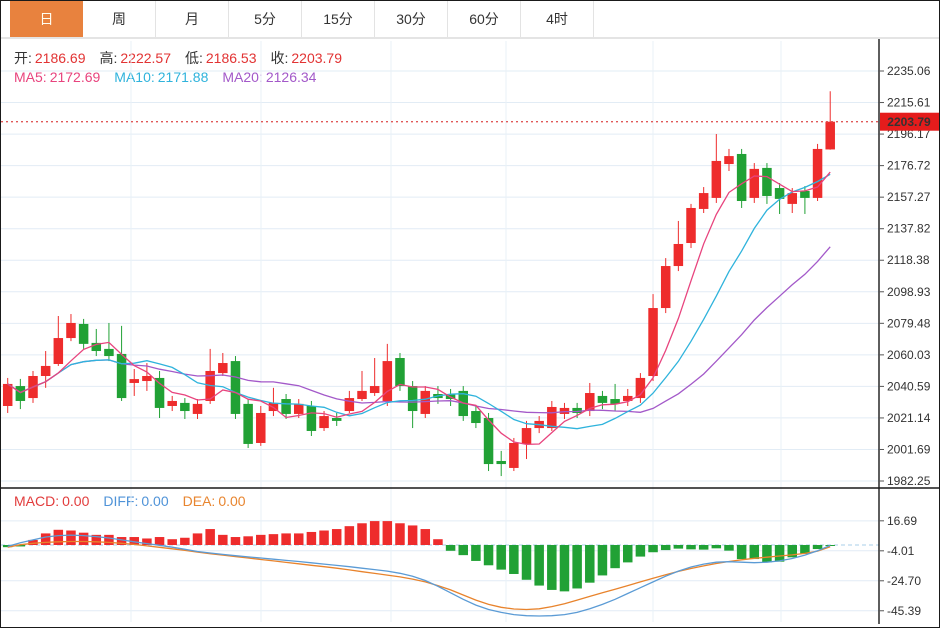 The image size is (940, 628). What do you see at coordinates (909, 323) in the screenshot?
I see `price-tick-label: 2079.48` at bounding box center [909, 323].